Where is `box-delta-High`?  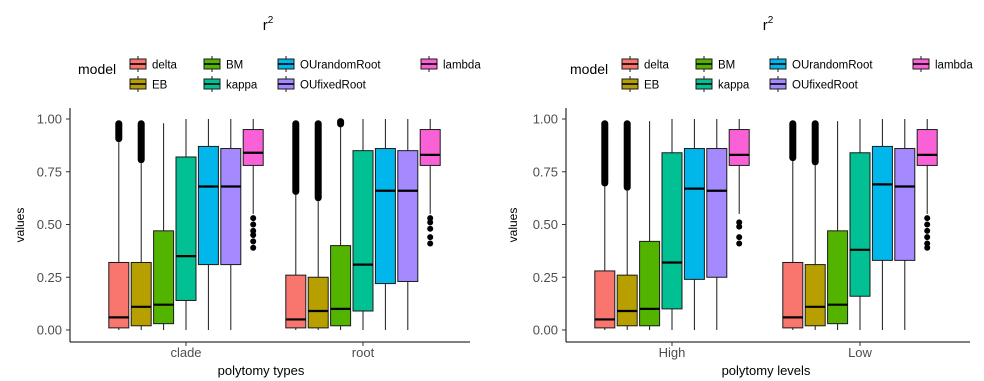 box-delta-High is located at coordinates (605, 225).